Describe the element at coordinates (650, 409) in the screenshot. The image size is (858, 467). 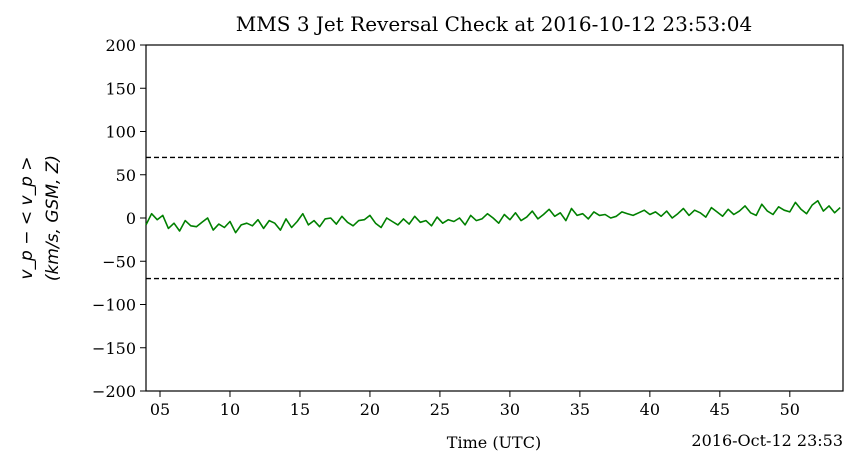
I see `x-tick-label: 40` at that location.